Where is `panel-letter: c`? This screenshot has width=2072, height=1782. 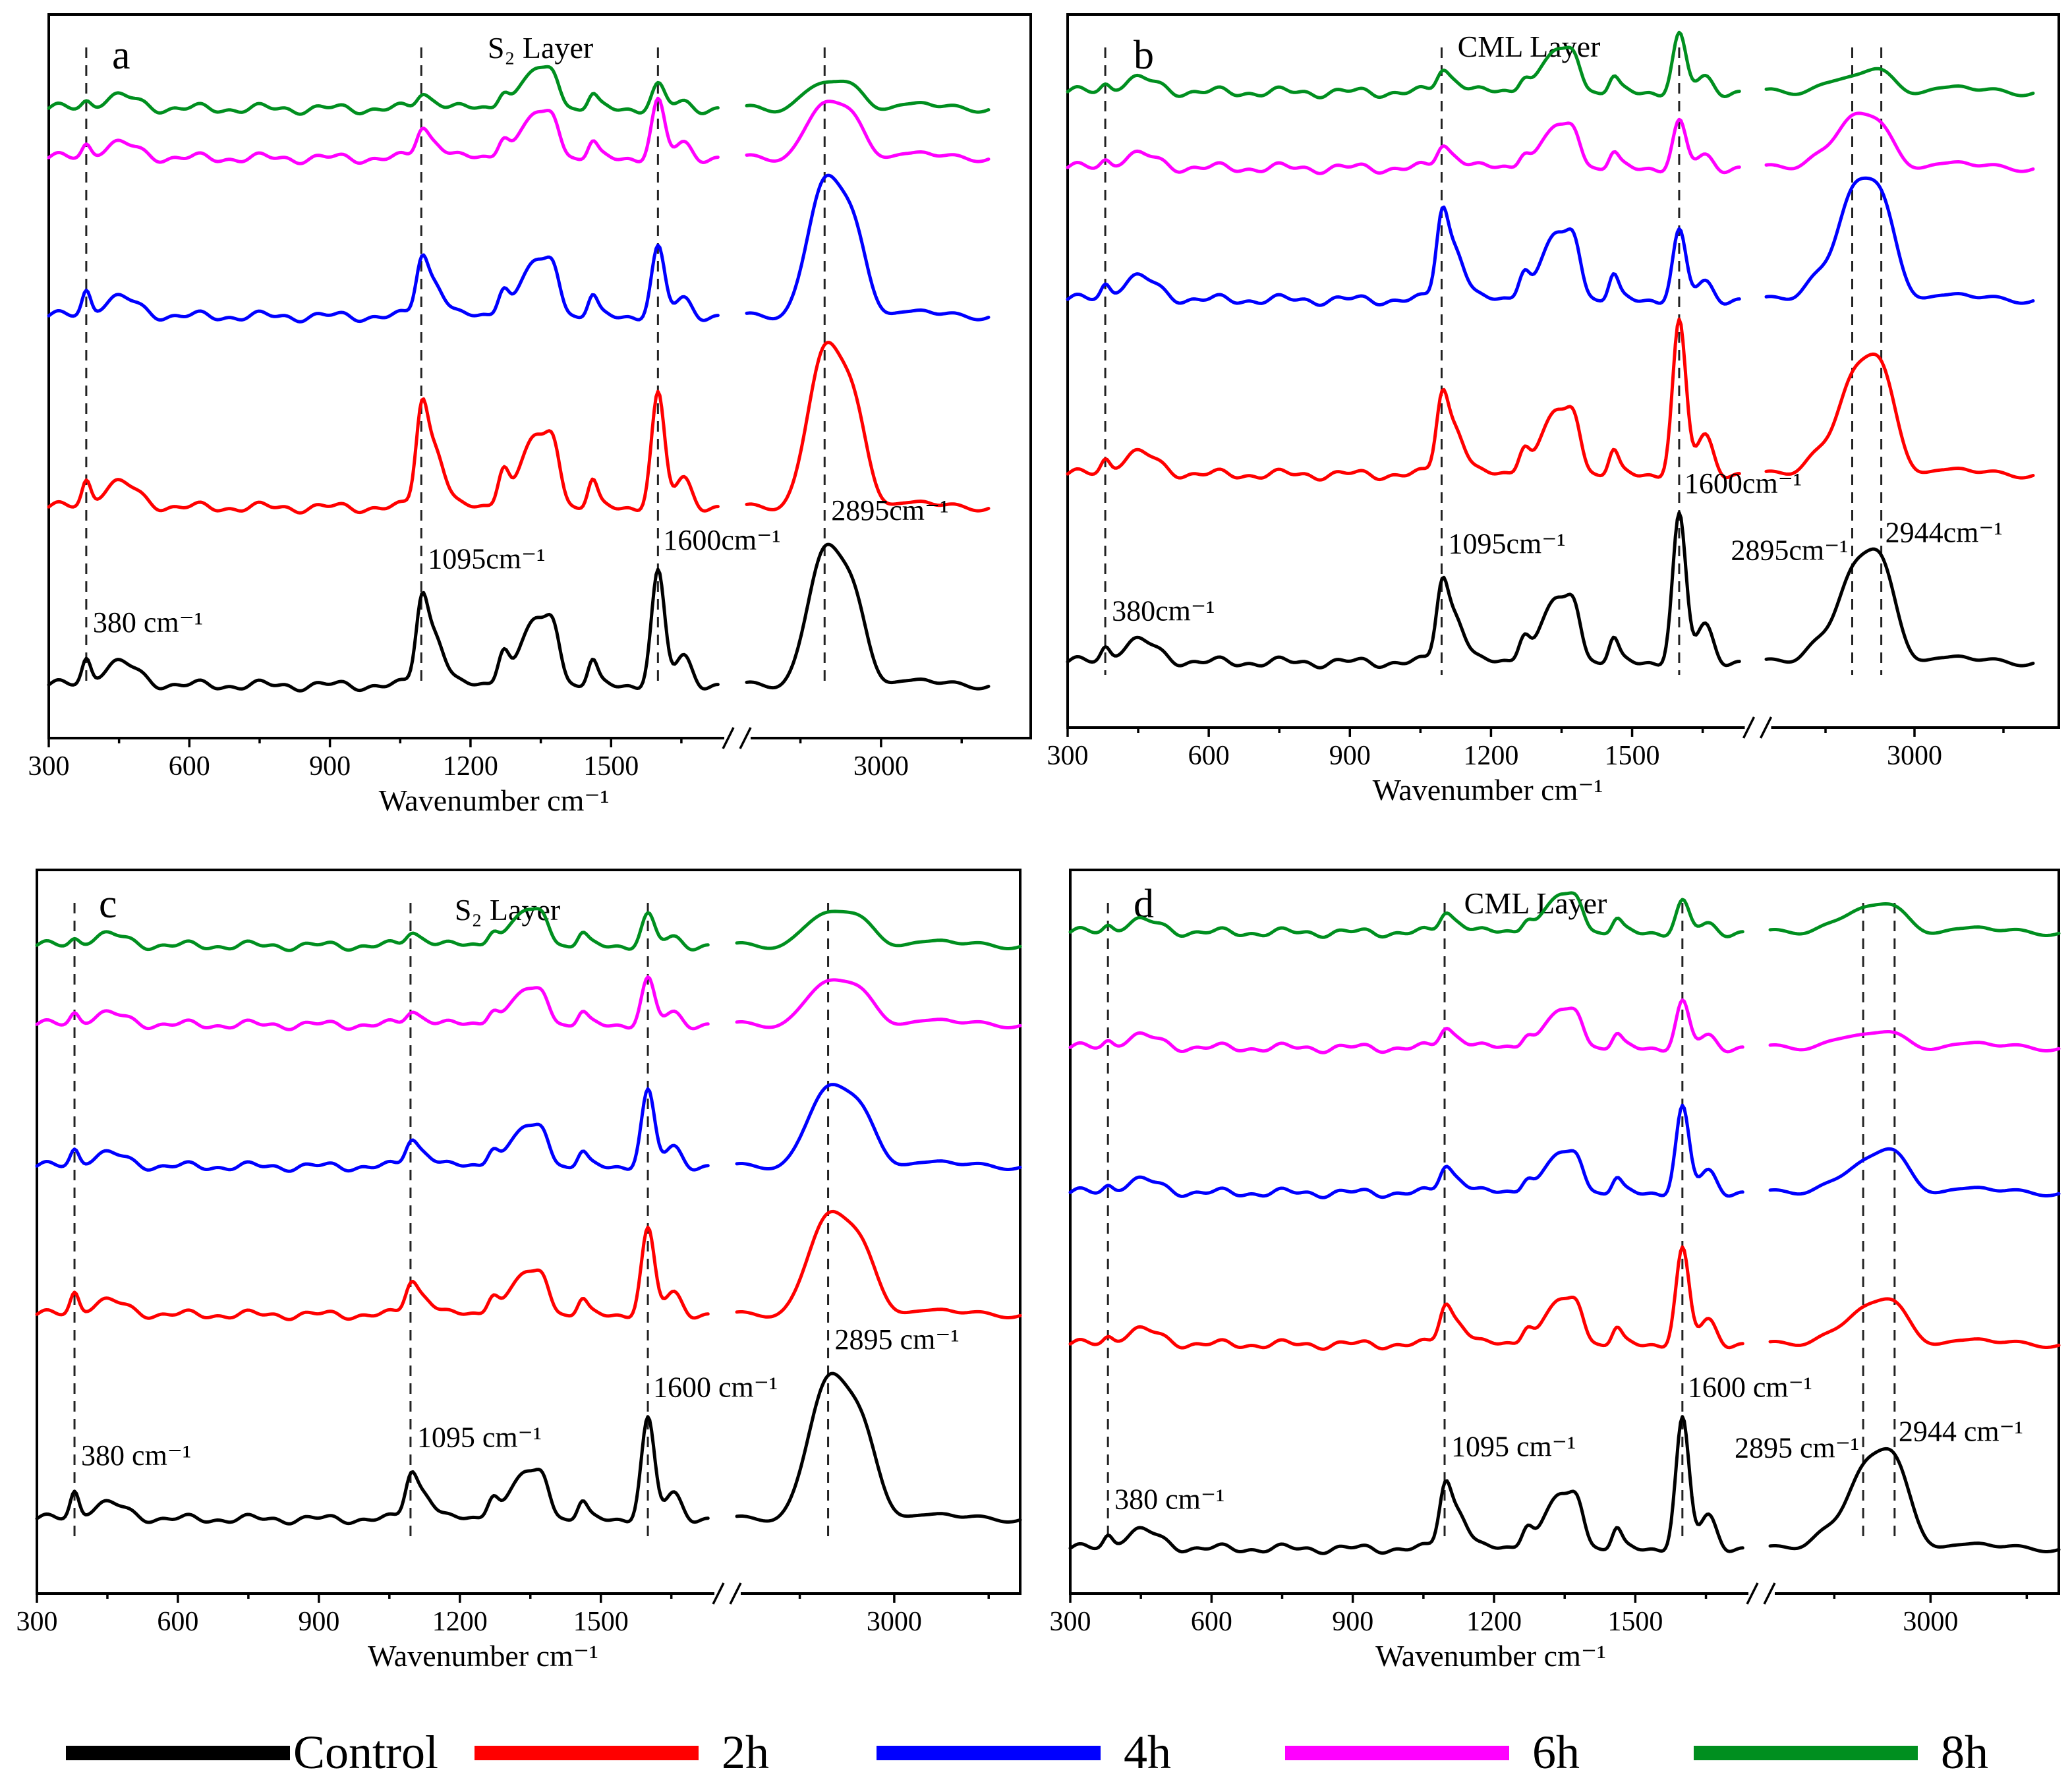 panel-letter: c is located at coordinates (108, 904).